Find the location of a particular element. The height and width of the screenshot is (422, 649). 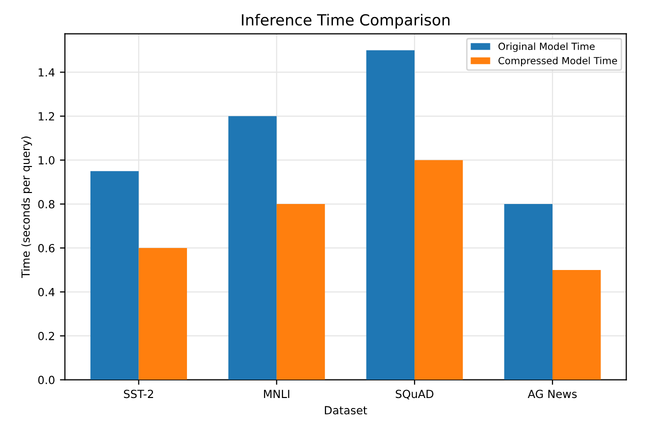

legend-label: Compressed Model Time is located at coordinates (558, 61).